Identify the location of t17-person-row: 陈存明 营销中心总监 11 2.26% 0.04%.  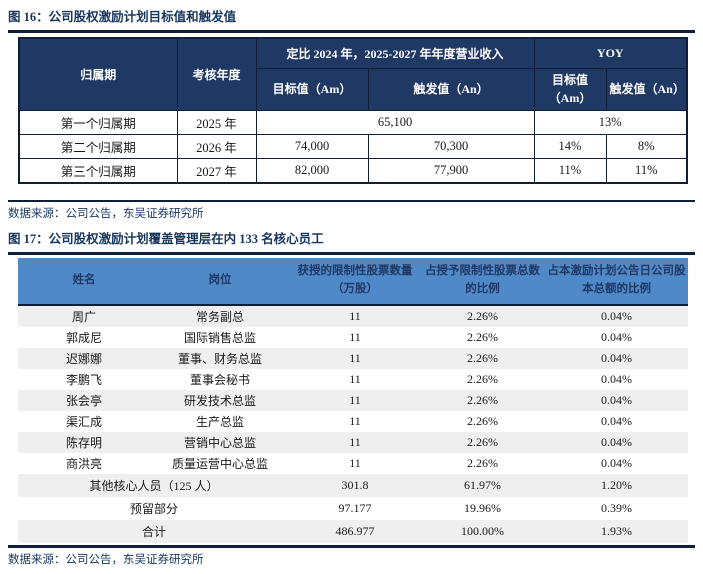
(353, 442).